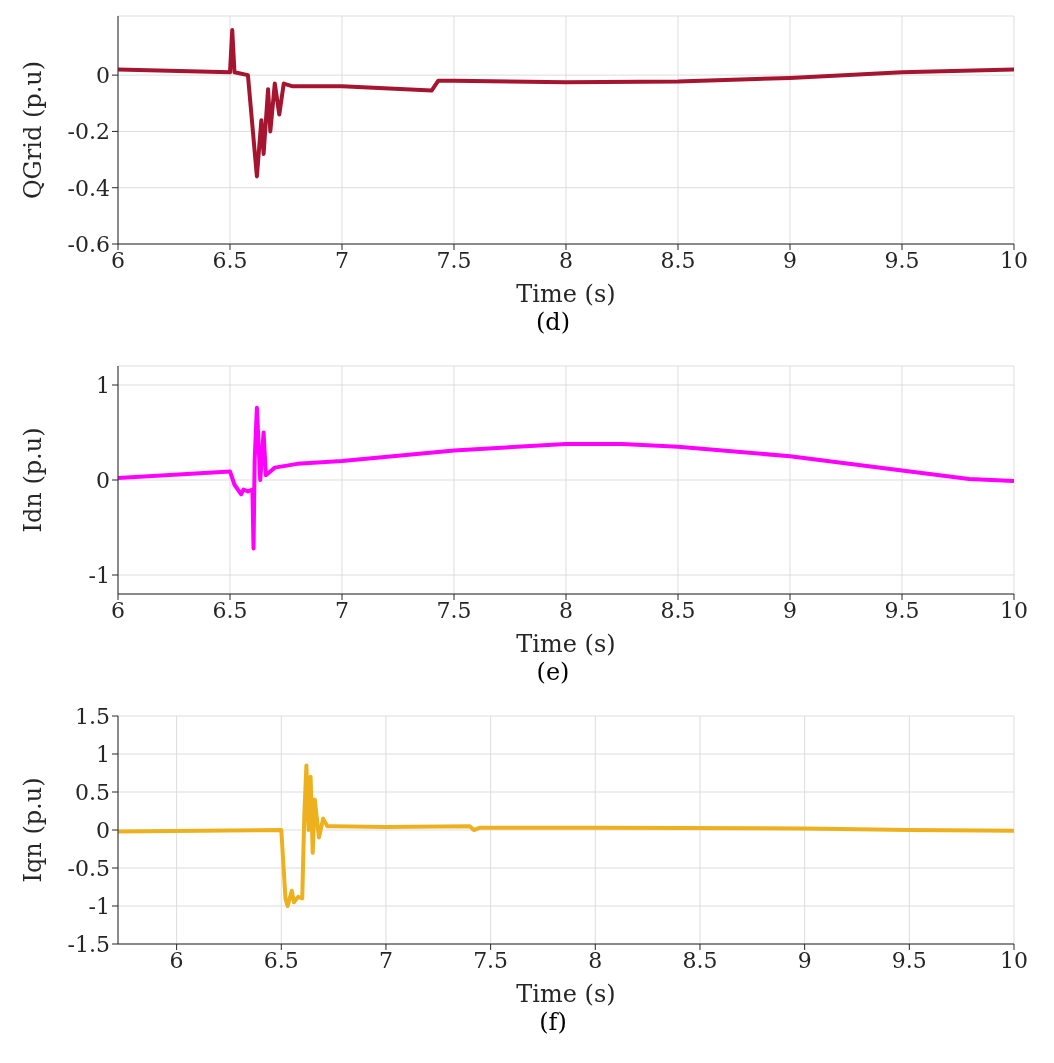 This screenshot has height=1063, width=1054. I want to click on y-tick-label: -0.5, so click(88, 868).